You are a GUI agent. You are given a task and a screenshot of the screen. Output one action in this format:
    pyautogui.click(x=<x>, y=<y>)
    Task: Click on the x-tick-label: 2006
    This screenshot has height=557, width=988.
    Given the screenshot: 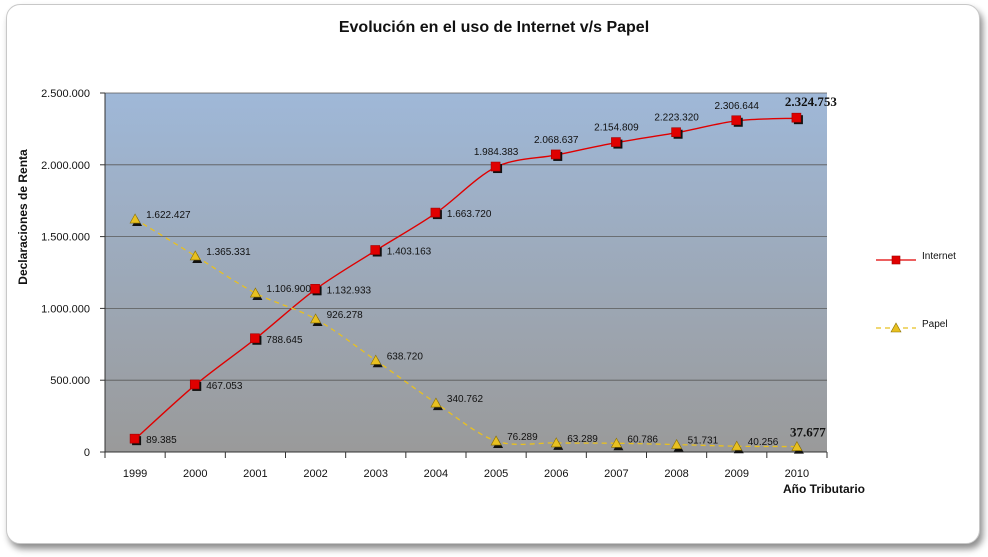 What is the action you would take?
    pyautogui.click(x=556, y=474)
    